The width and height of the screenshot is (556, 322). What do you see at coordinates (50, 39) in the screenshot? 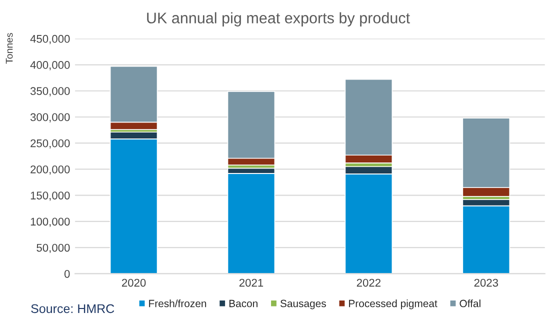
I see `y-tick-label: 450,000` at bounding box center [50, 39].